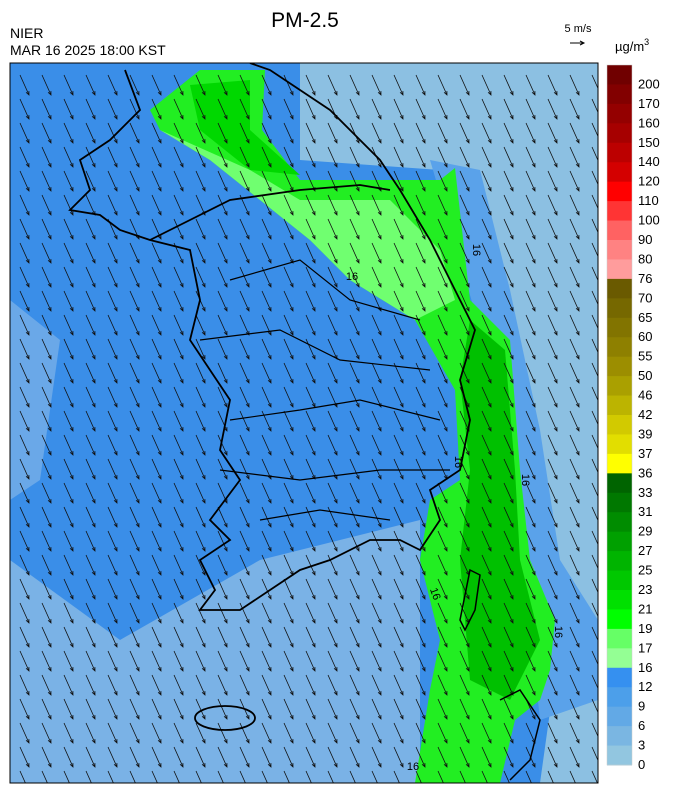 Image resolution: width=673 pixels, height=800 pixels. Describe the element at coordinates (641, 764) in the screenshot. I see `colorbar-label: 0` at that location.